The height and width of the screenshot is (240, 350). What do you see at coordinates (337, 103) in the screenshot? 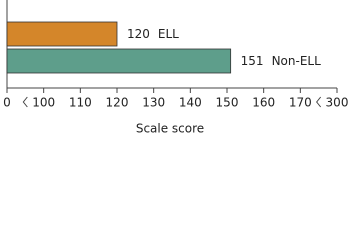
I see `x-tick-label: 300` at bounding box center [337, 103].